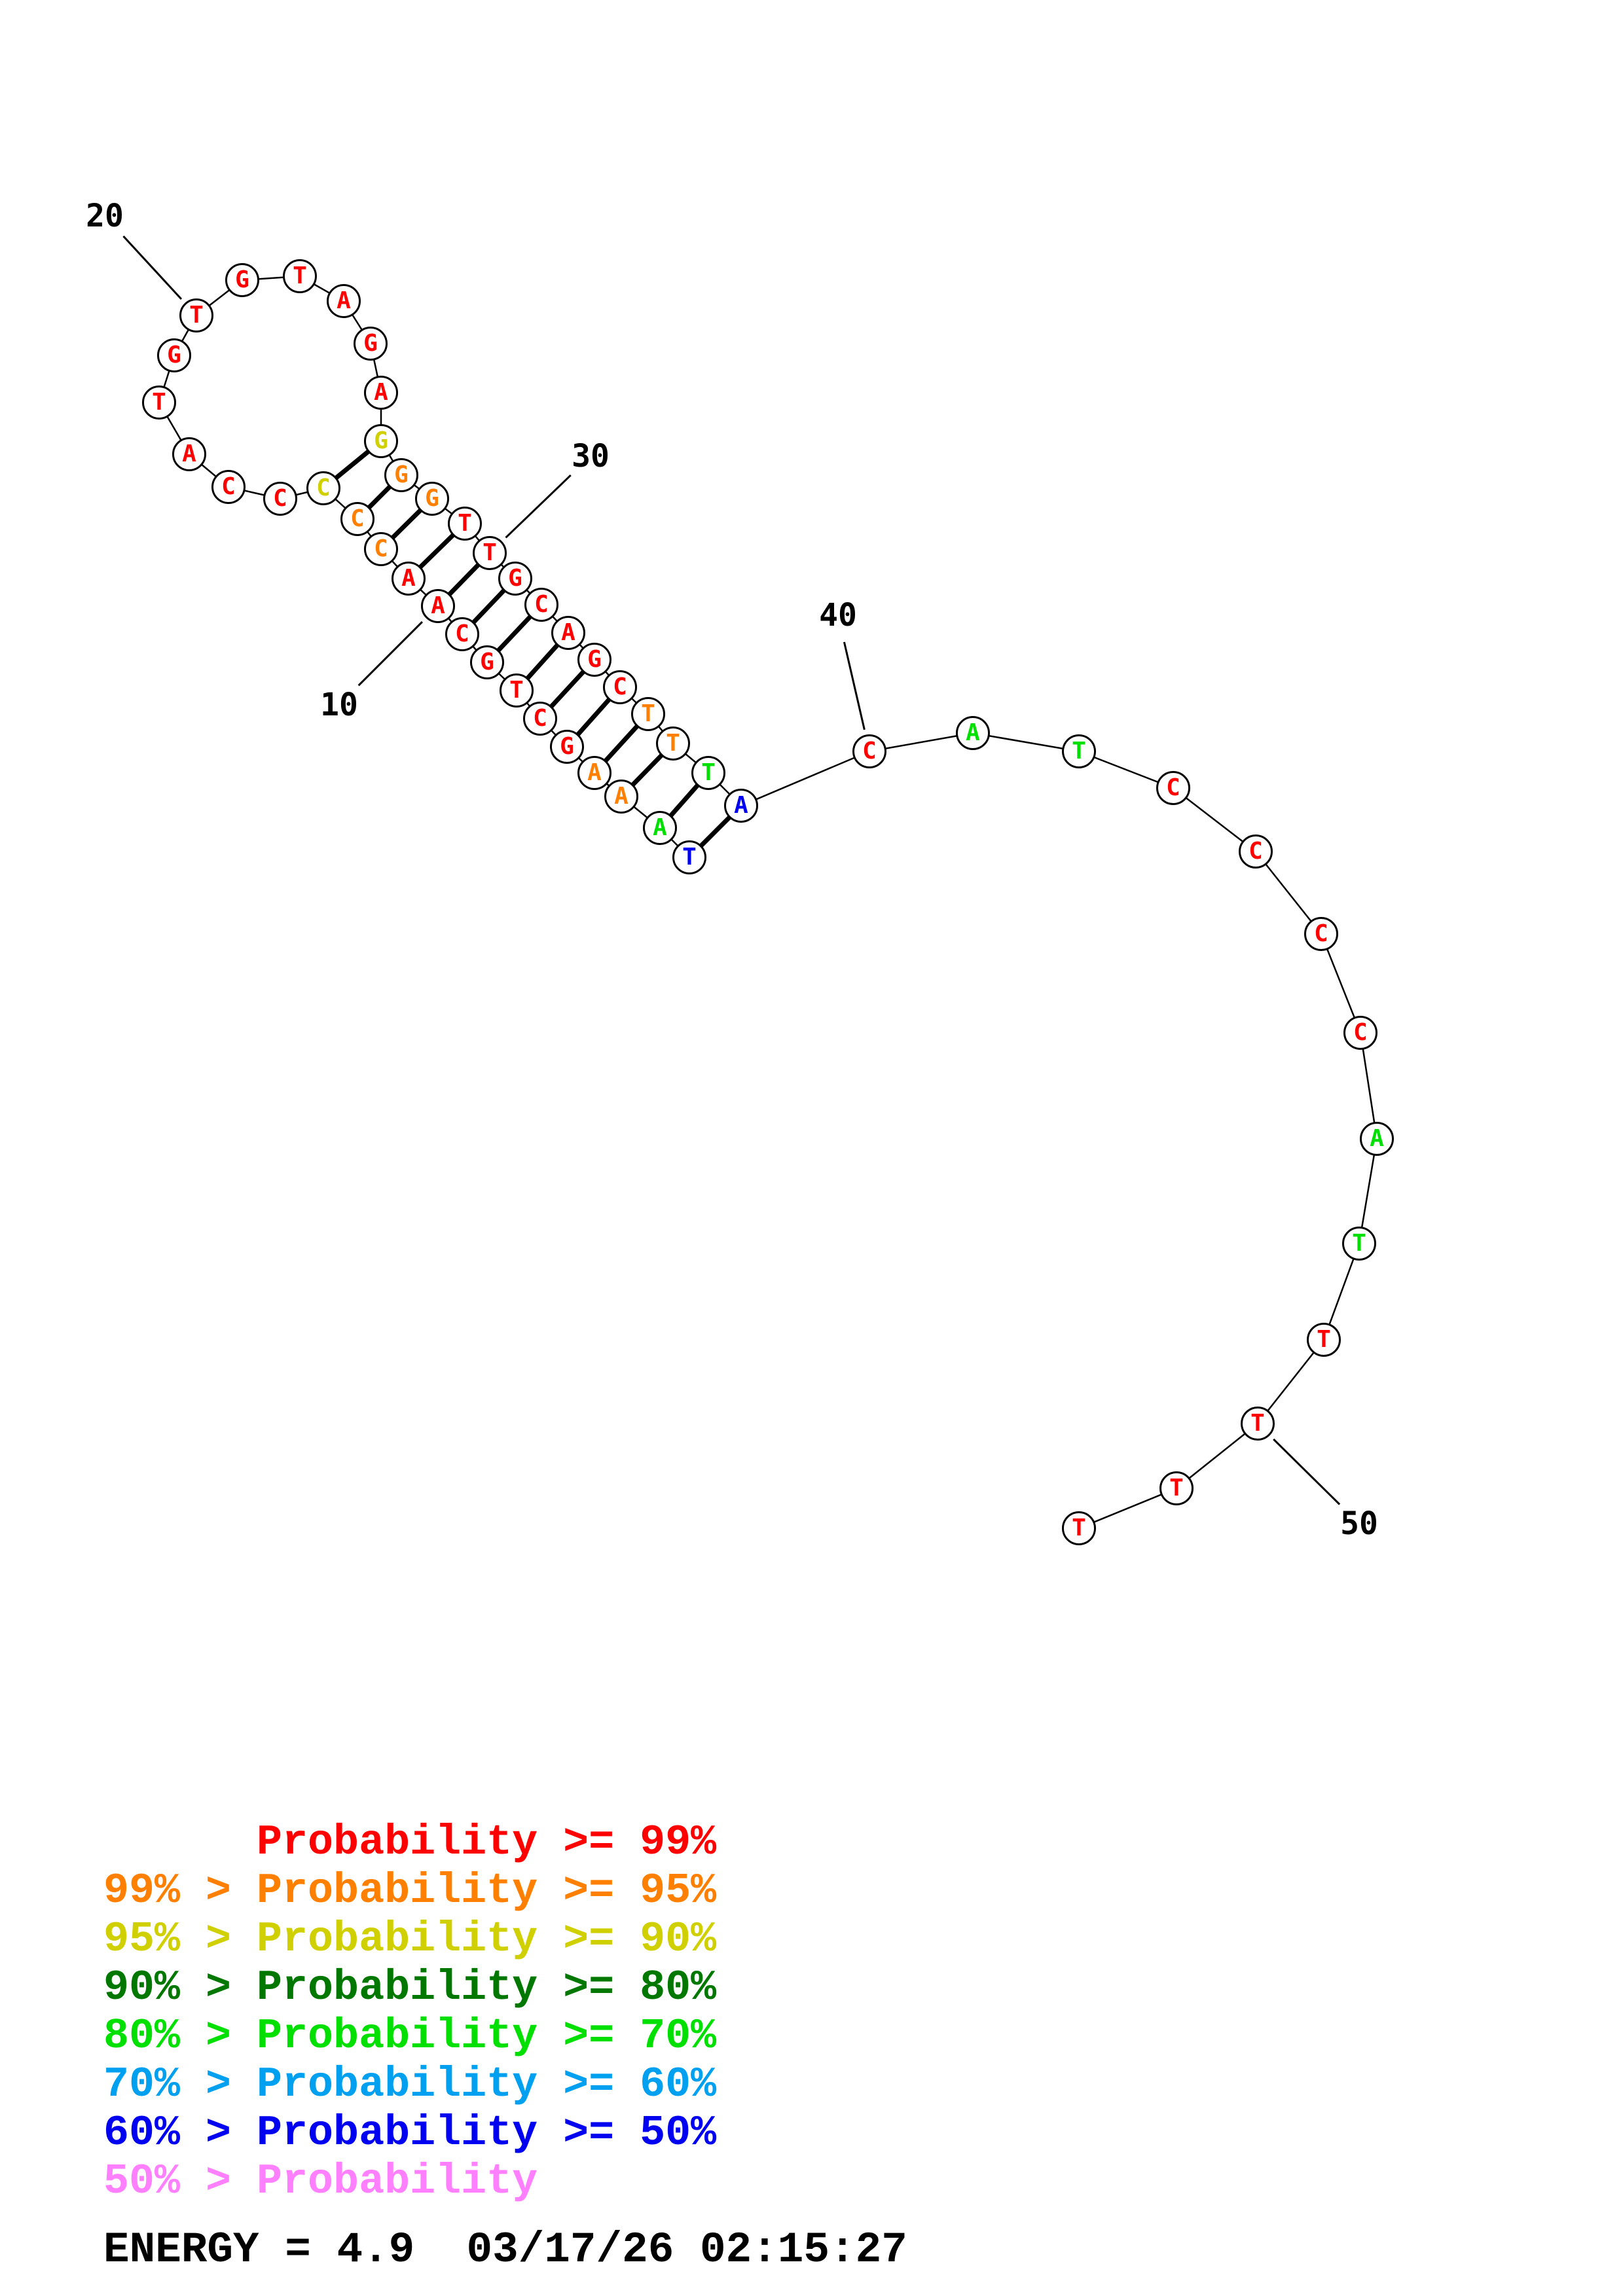  What do you see at coordinates (1359, 1523) in the screenshot?
I see `position-label-50: 50` at bounding box center [1359, 1523].